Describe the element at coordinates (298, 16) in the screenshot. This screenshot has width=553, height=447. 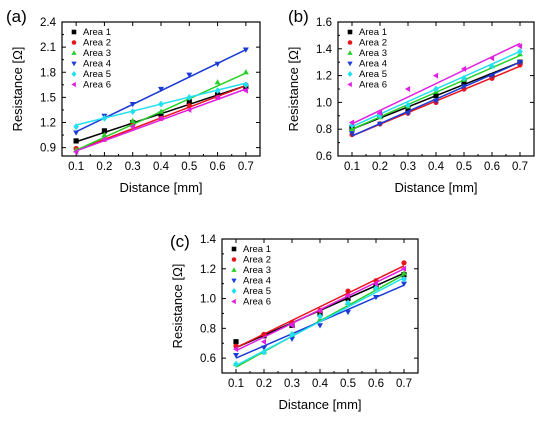
I see `panel-label: (b)` at that location.